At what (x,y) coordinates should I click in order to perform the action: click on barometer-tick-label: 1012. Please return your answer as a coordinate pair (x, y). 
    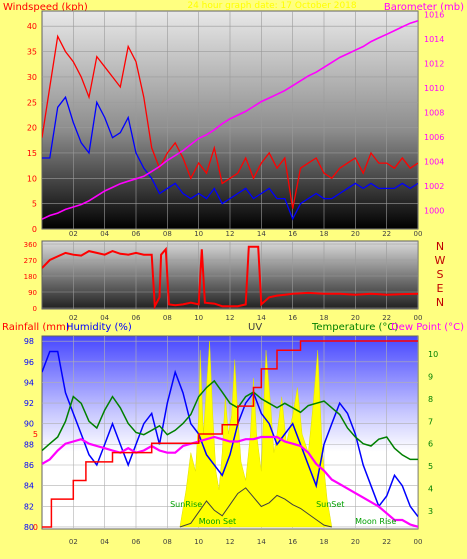
    Looking at the image, I should click on (434, 64).